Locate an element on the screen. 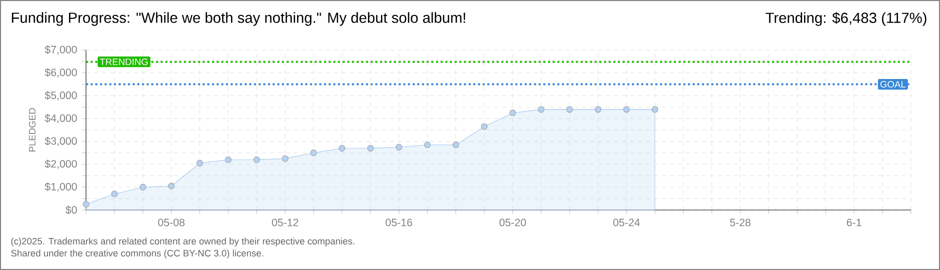 This screenshot has height=270, width=940. x-tick-label: 6-1 is located at coordinates (854, 222).